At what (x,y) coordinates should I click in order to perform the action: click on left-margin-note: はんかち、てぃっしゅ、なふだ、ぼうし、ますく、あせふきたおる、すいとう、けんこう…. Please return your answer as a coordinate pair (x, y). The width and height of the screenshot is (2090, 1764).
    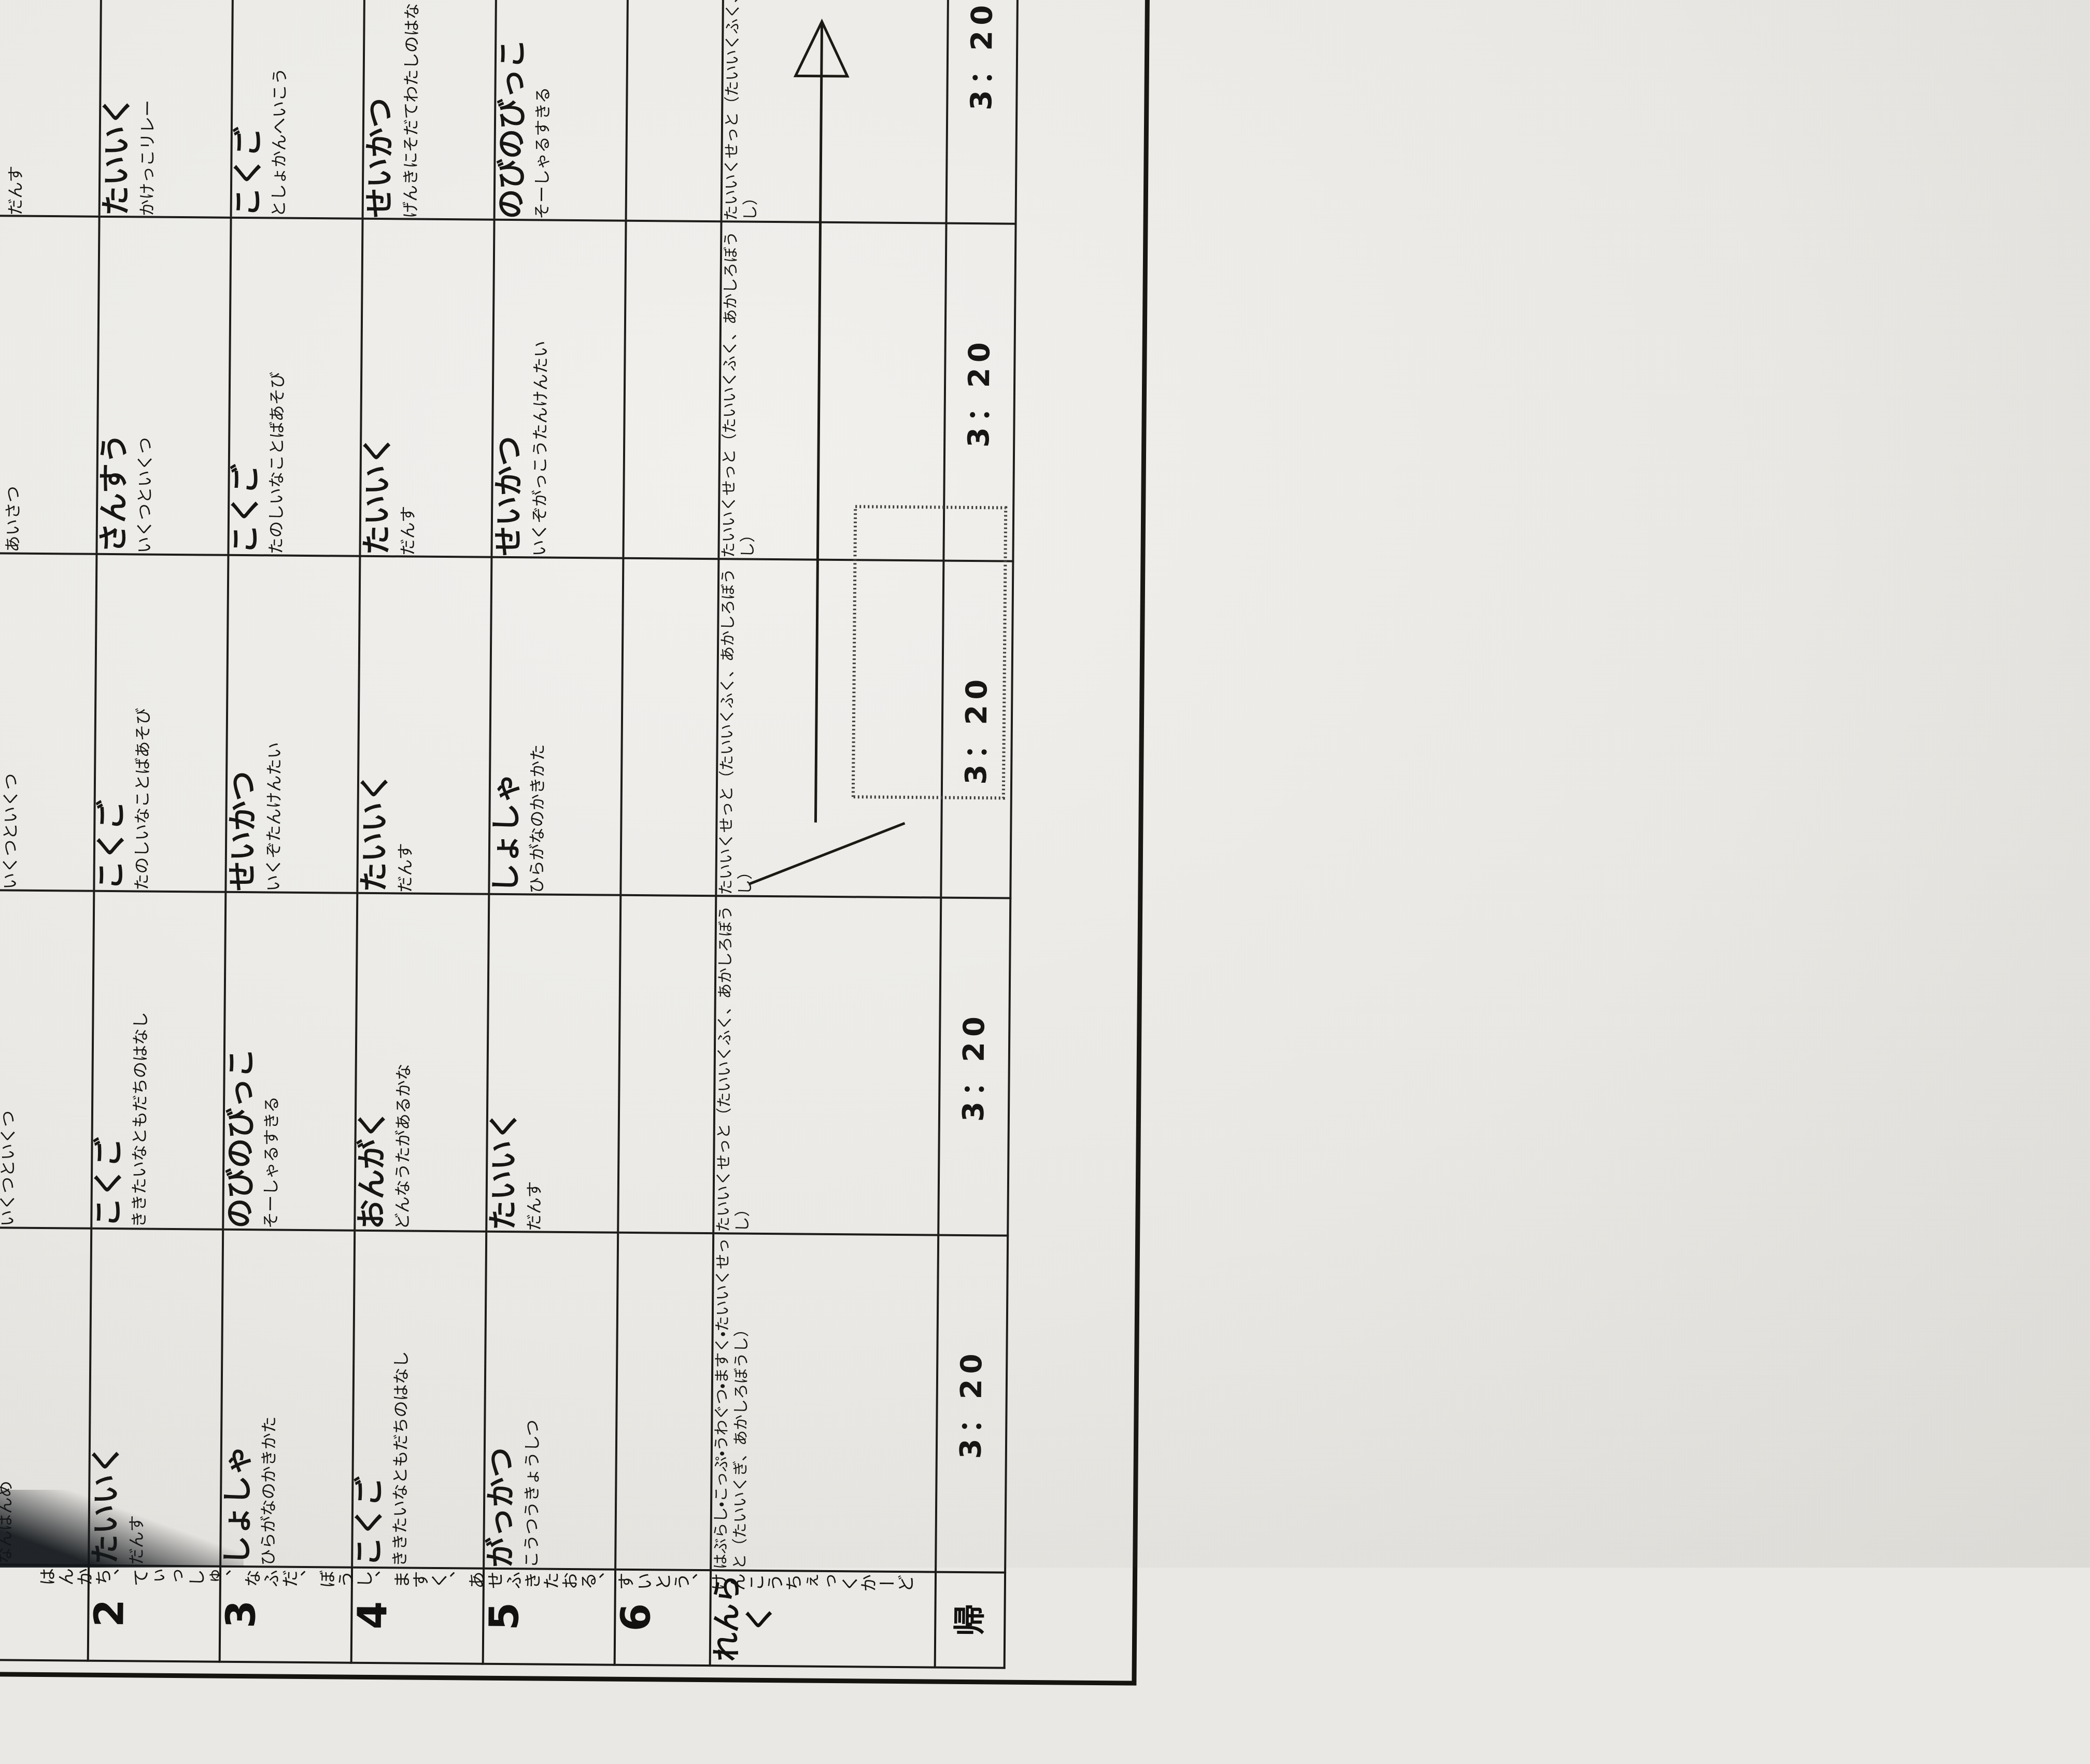
    Looking at the image, I should click on (477, 1582).